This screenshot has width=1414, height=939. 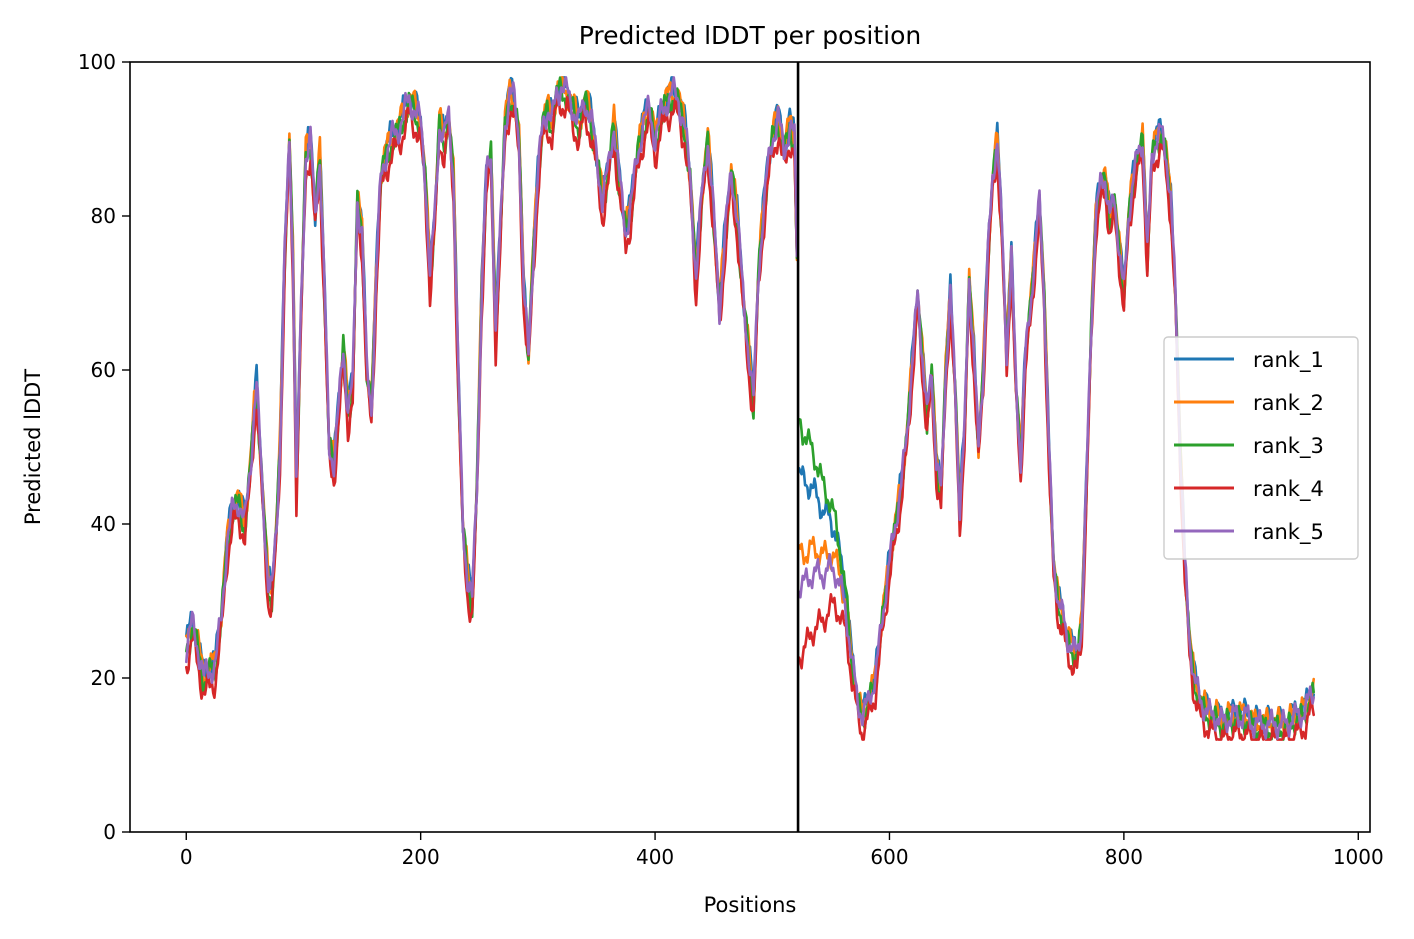 I want to click on y-tick-label: 40, so click(x=103, y=524).